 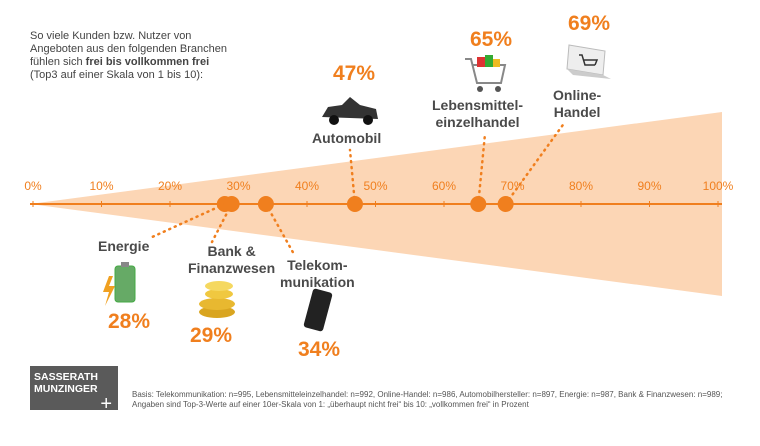 I want to click on x-tick-label: 90%, so click(x=649, y=186).